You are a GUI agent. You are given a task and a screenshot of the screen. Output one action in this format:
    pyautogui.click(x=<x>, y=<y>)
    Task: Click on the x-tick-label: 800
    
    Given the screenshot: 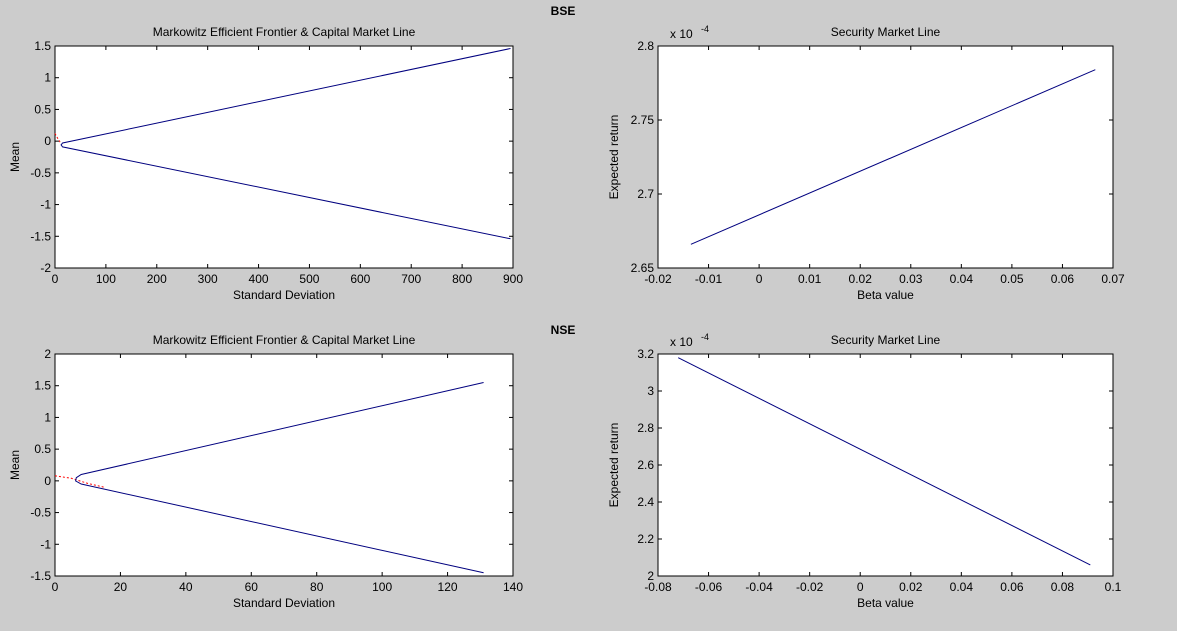 What is the action you would take?
    pyautogui.click(x=462, y=279)
    